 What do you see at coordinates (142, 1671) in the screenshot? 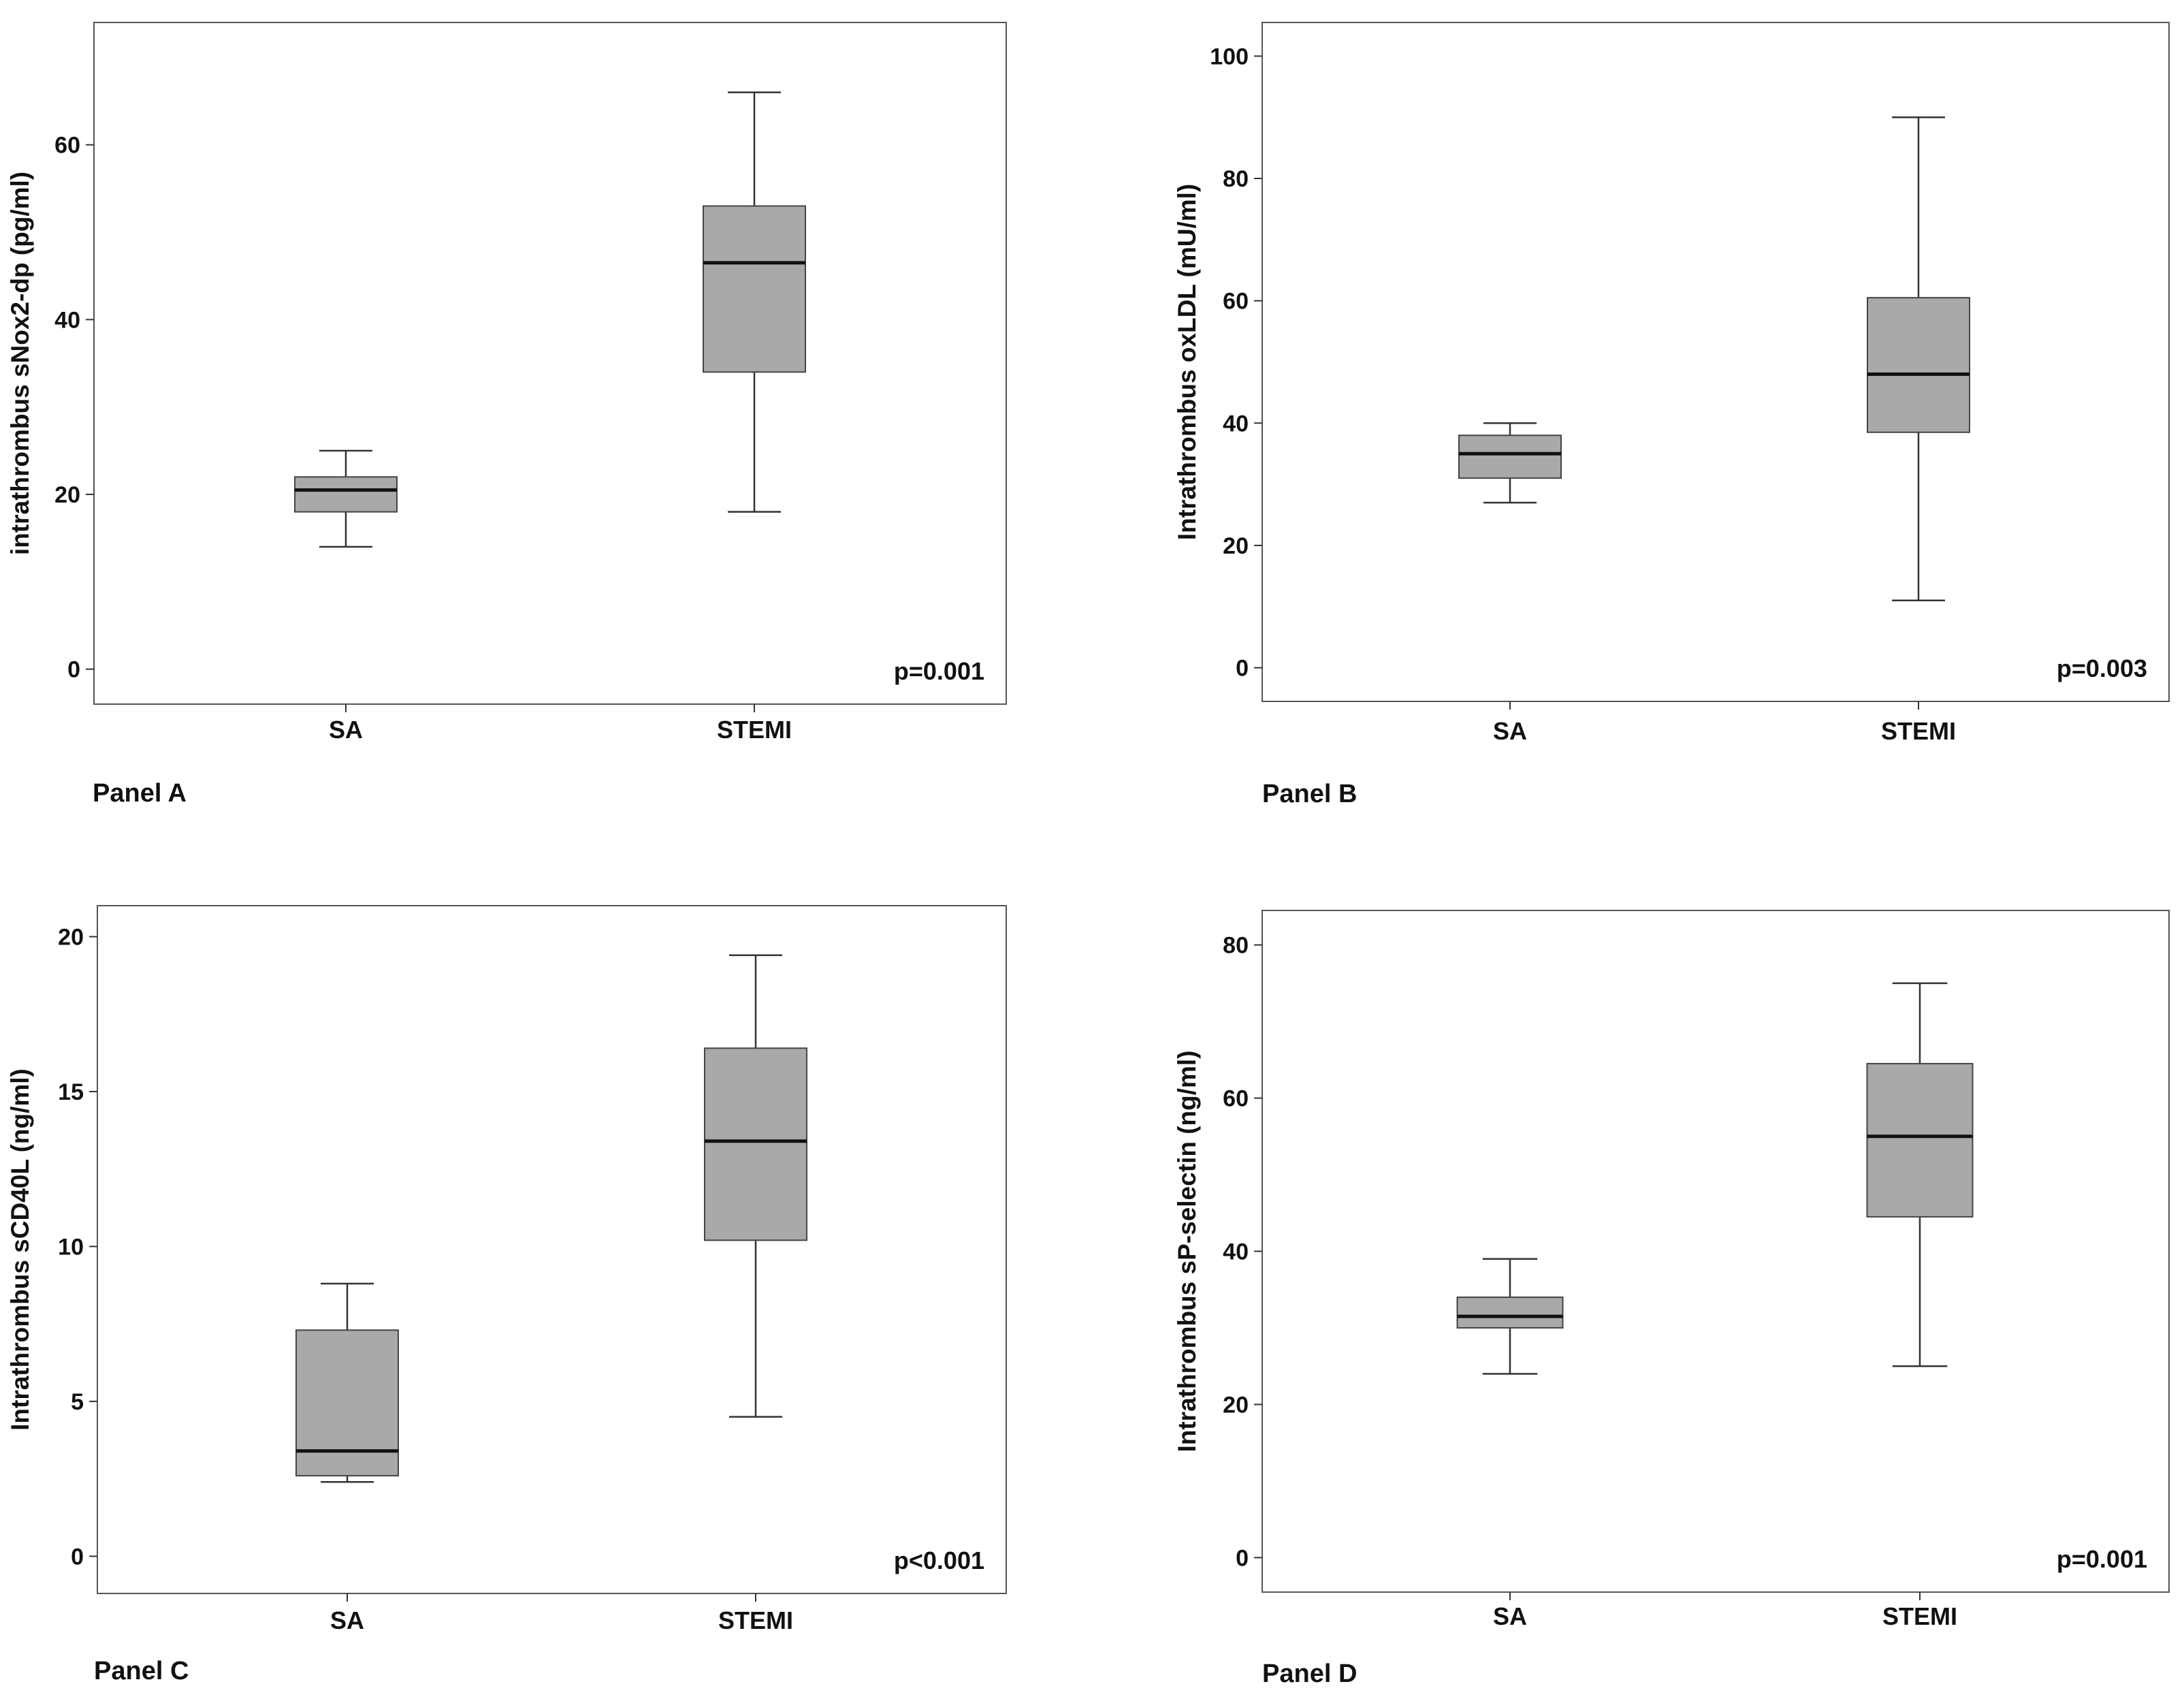
I see `chart-panel-c-panel-label: Panel C` at bounding box center [142, 1671].